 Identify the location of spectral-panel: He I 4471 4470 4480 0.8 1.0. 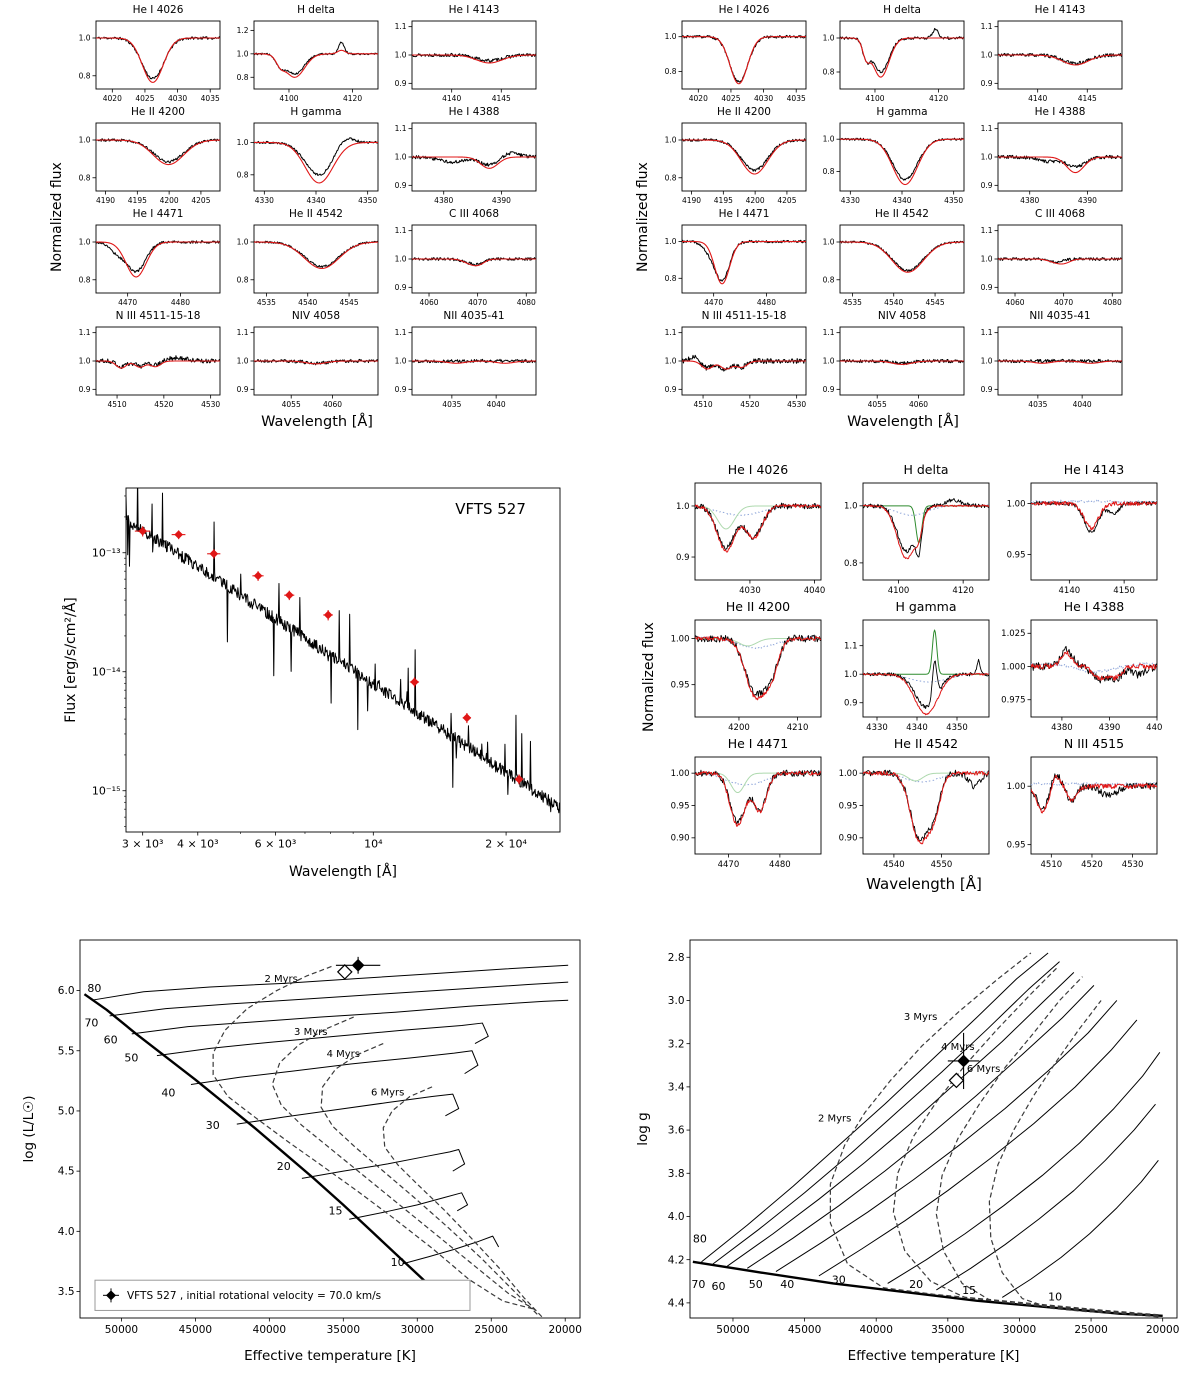
(731, 258).